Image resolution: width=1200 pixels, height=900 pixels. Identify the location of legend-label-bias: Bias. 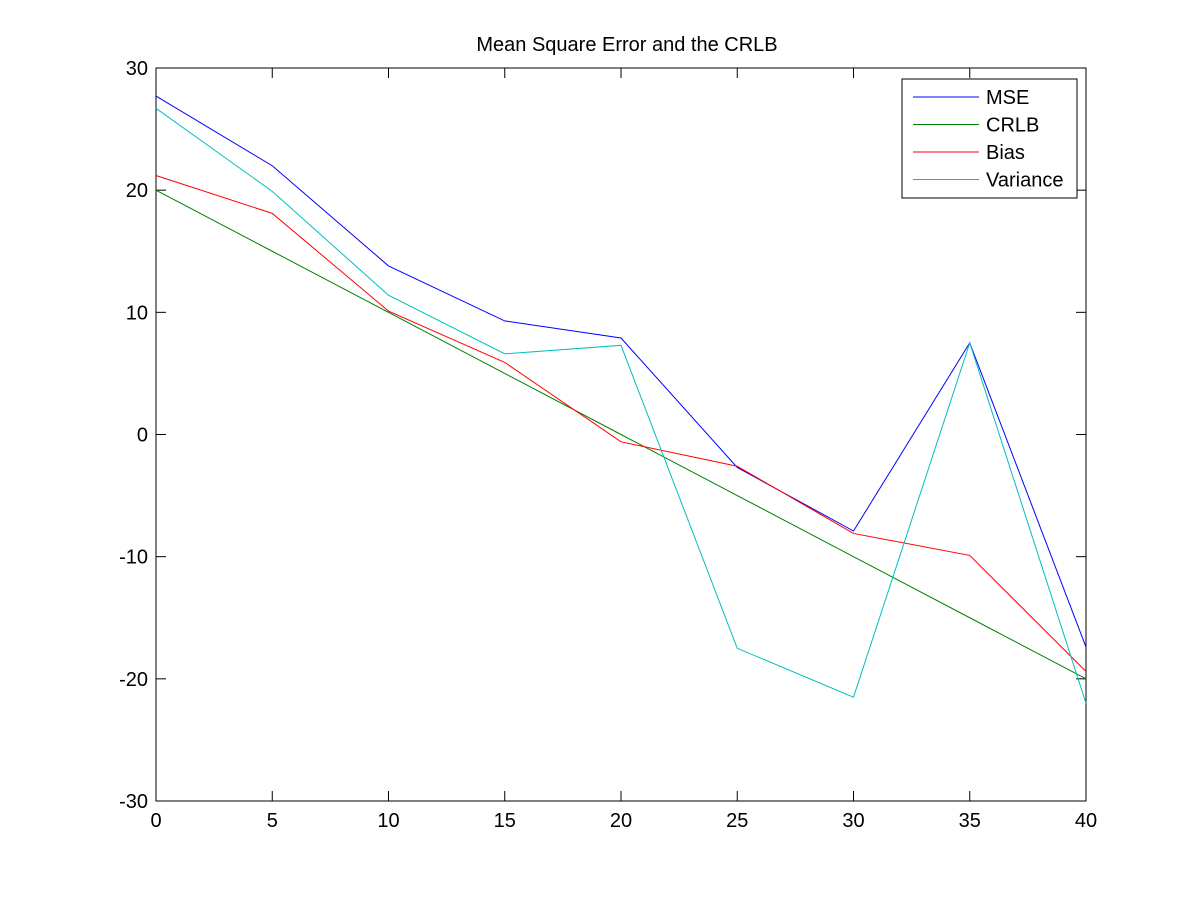
(1005, 153).